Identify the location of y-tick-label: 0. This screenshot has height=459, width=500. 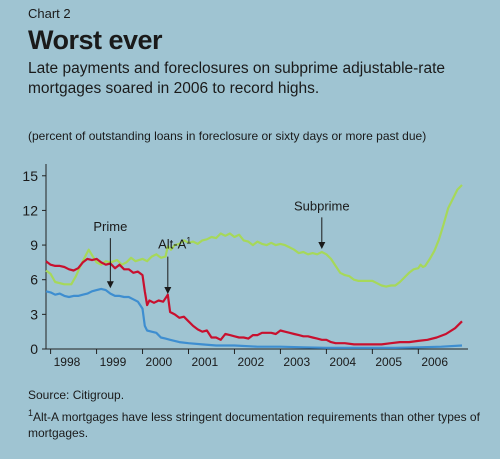
(34, 349).